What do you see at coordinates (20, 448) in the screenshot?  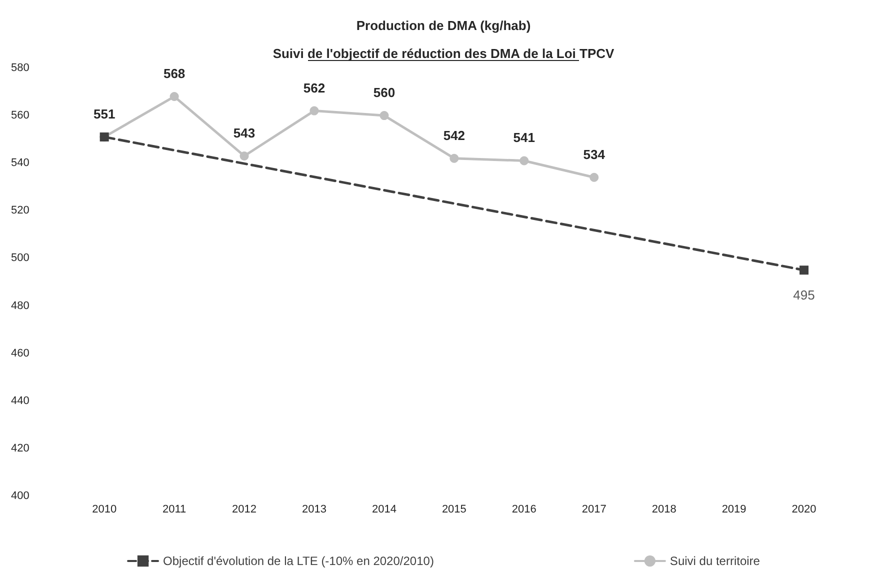 I see `y-tick-label: 420` at bounding box center [20, 448].